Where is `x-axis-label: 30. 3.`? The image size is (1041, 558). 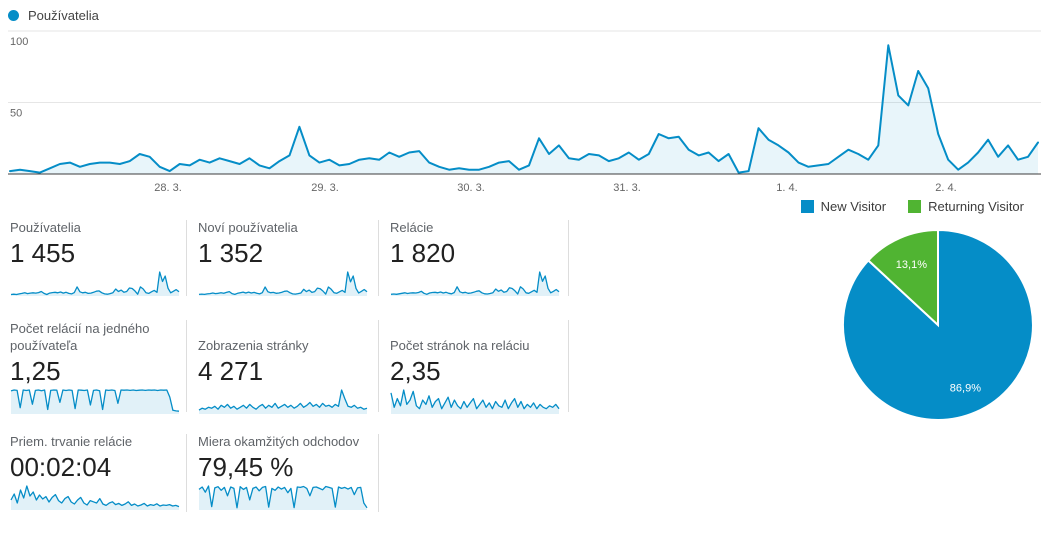
x-axis-label: 30. 3. is located at coordinates (471, 188).